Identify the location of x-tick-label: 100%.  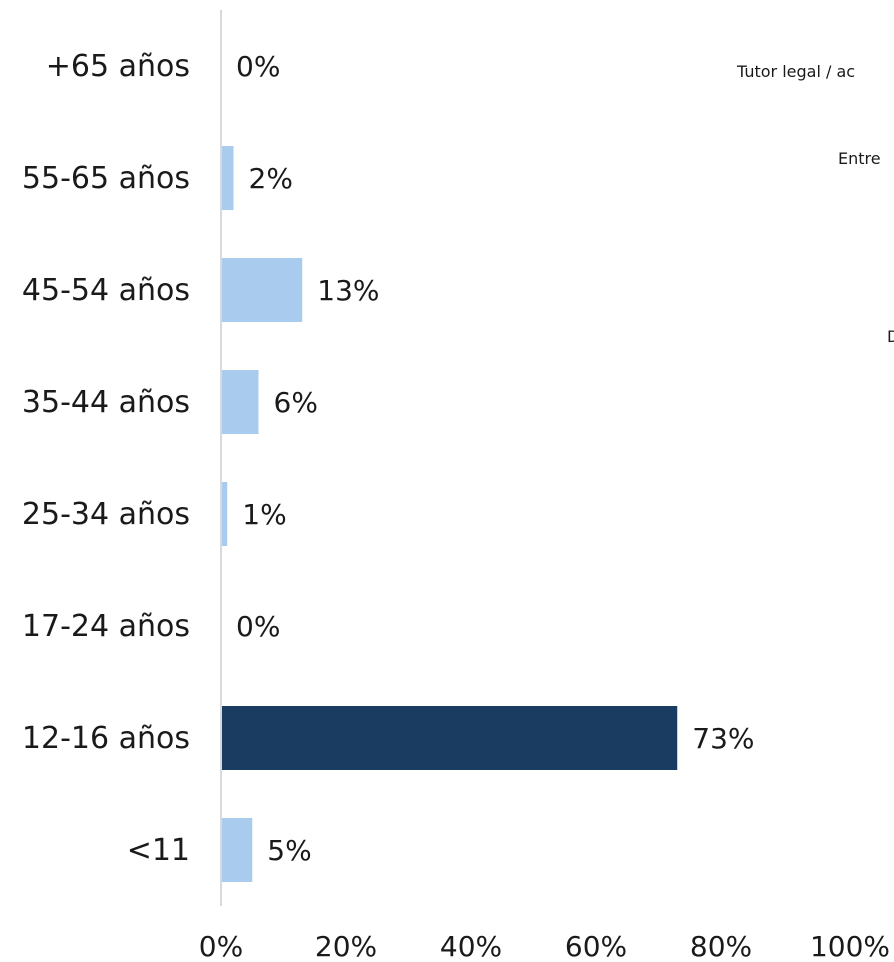
(850, 946).